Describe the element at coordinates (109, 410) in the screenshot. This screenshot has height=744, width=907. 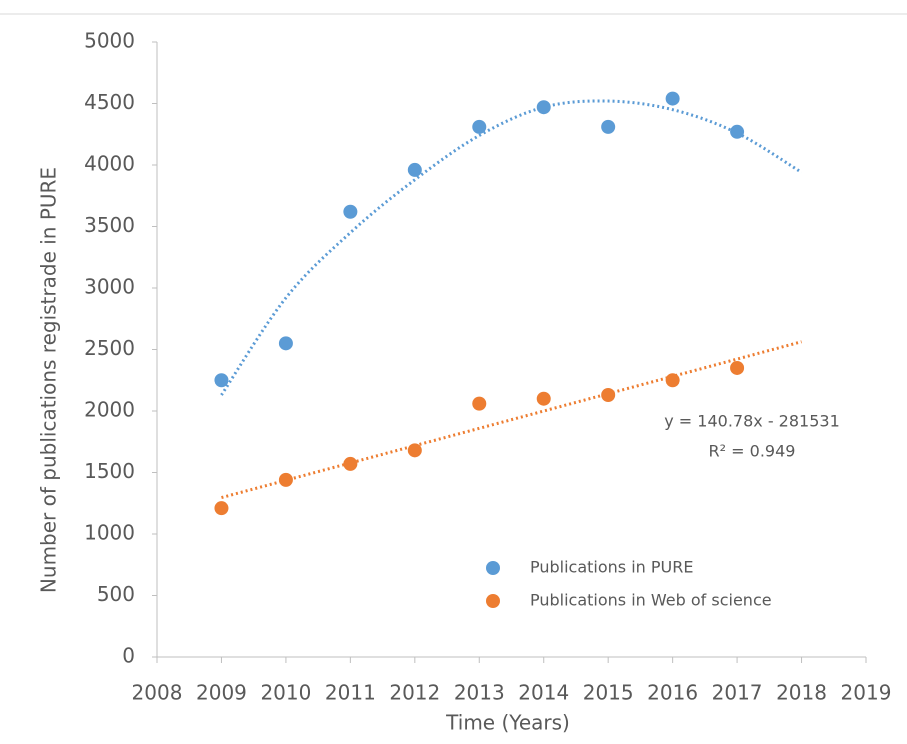
I see `y-tick-label: 2000` at that location.